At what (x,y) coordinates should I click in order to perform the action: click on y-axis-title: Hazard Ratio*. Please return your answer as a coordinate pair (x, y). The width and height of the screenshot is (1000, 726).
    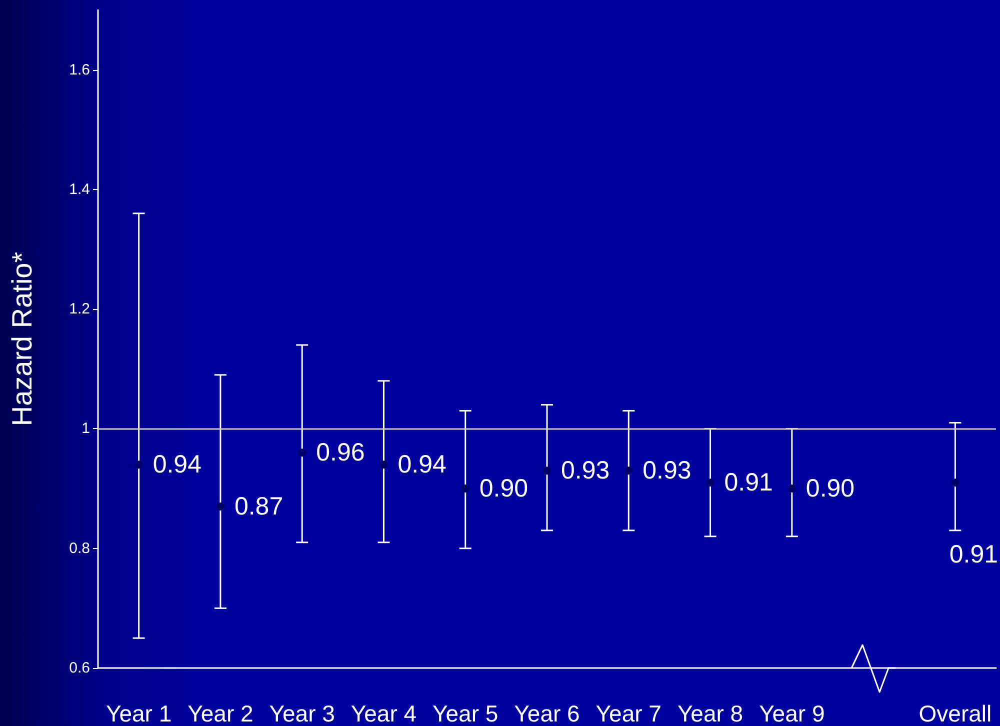
    Looking at the image, I should click on (22, 339).